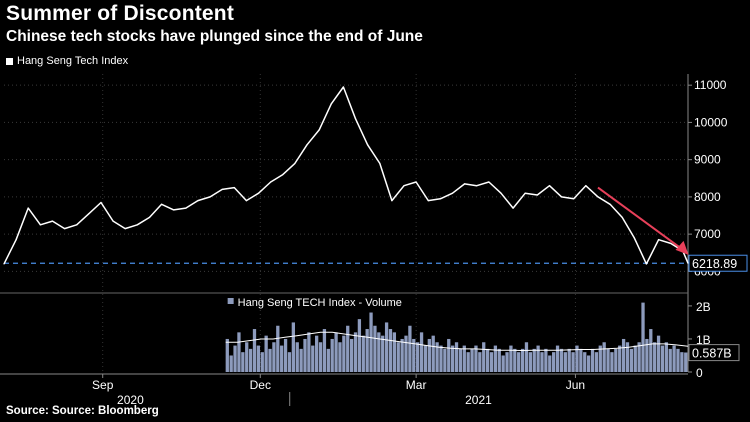 Image resolution: width=750 pixels, height=422 pixels. I want to click on year-label: 2021, so click(478, 400).